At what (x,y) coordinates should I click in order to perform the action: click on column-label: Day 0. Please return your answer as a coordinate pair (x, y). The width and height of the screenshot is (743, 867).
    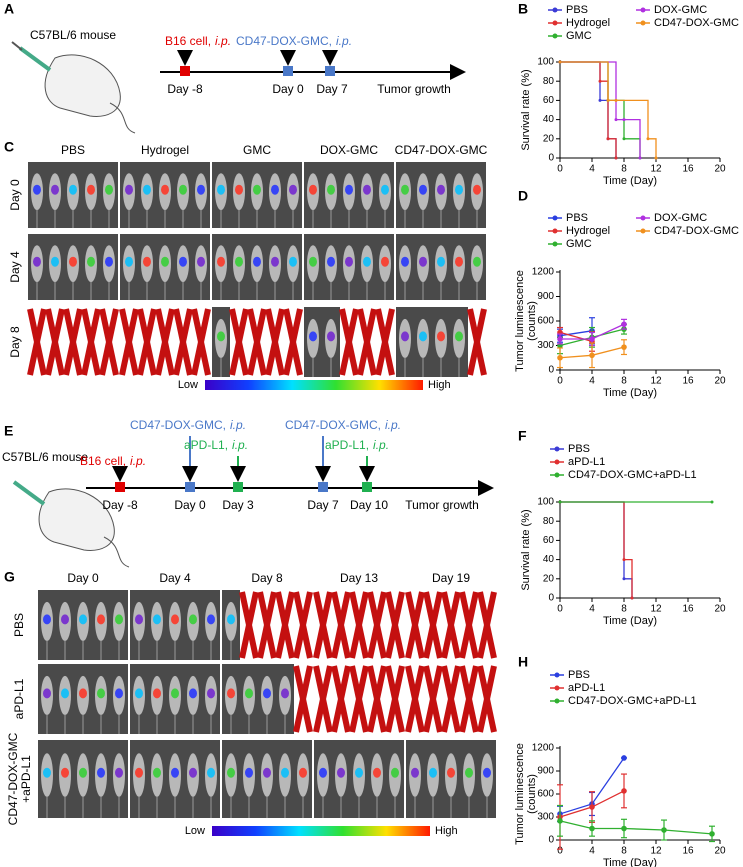
    Looking at the image, I should click on (83, 578).